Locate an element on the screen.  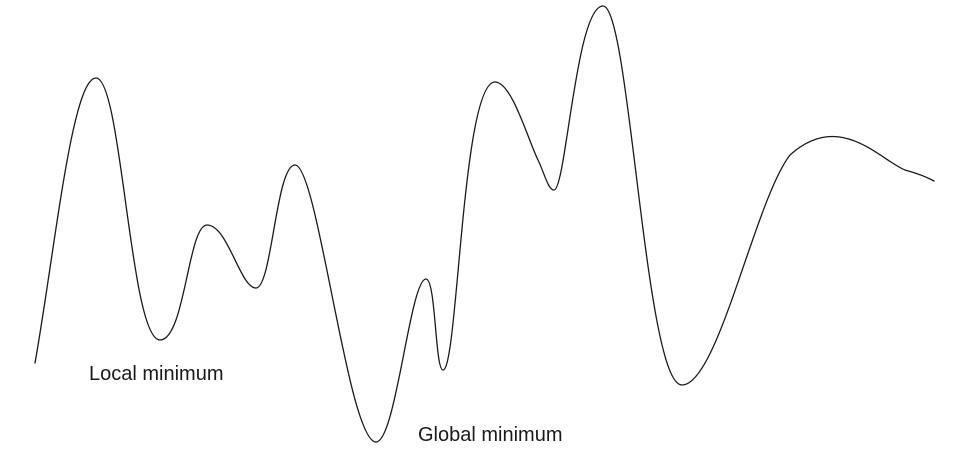
local-minimum-label: Local minimum is located at coordinates (156, 374).